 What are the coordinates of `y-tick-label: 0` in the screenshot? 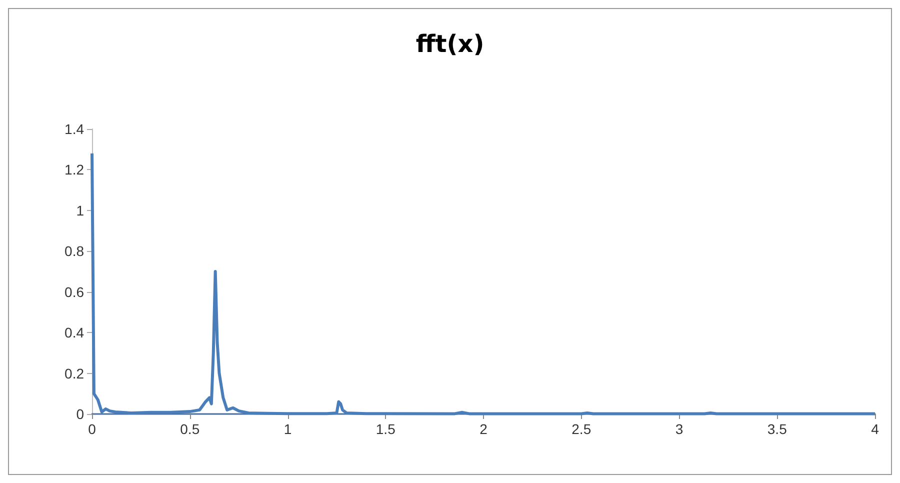 It's located at (80, 414).